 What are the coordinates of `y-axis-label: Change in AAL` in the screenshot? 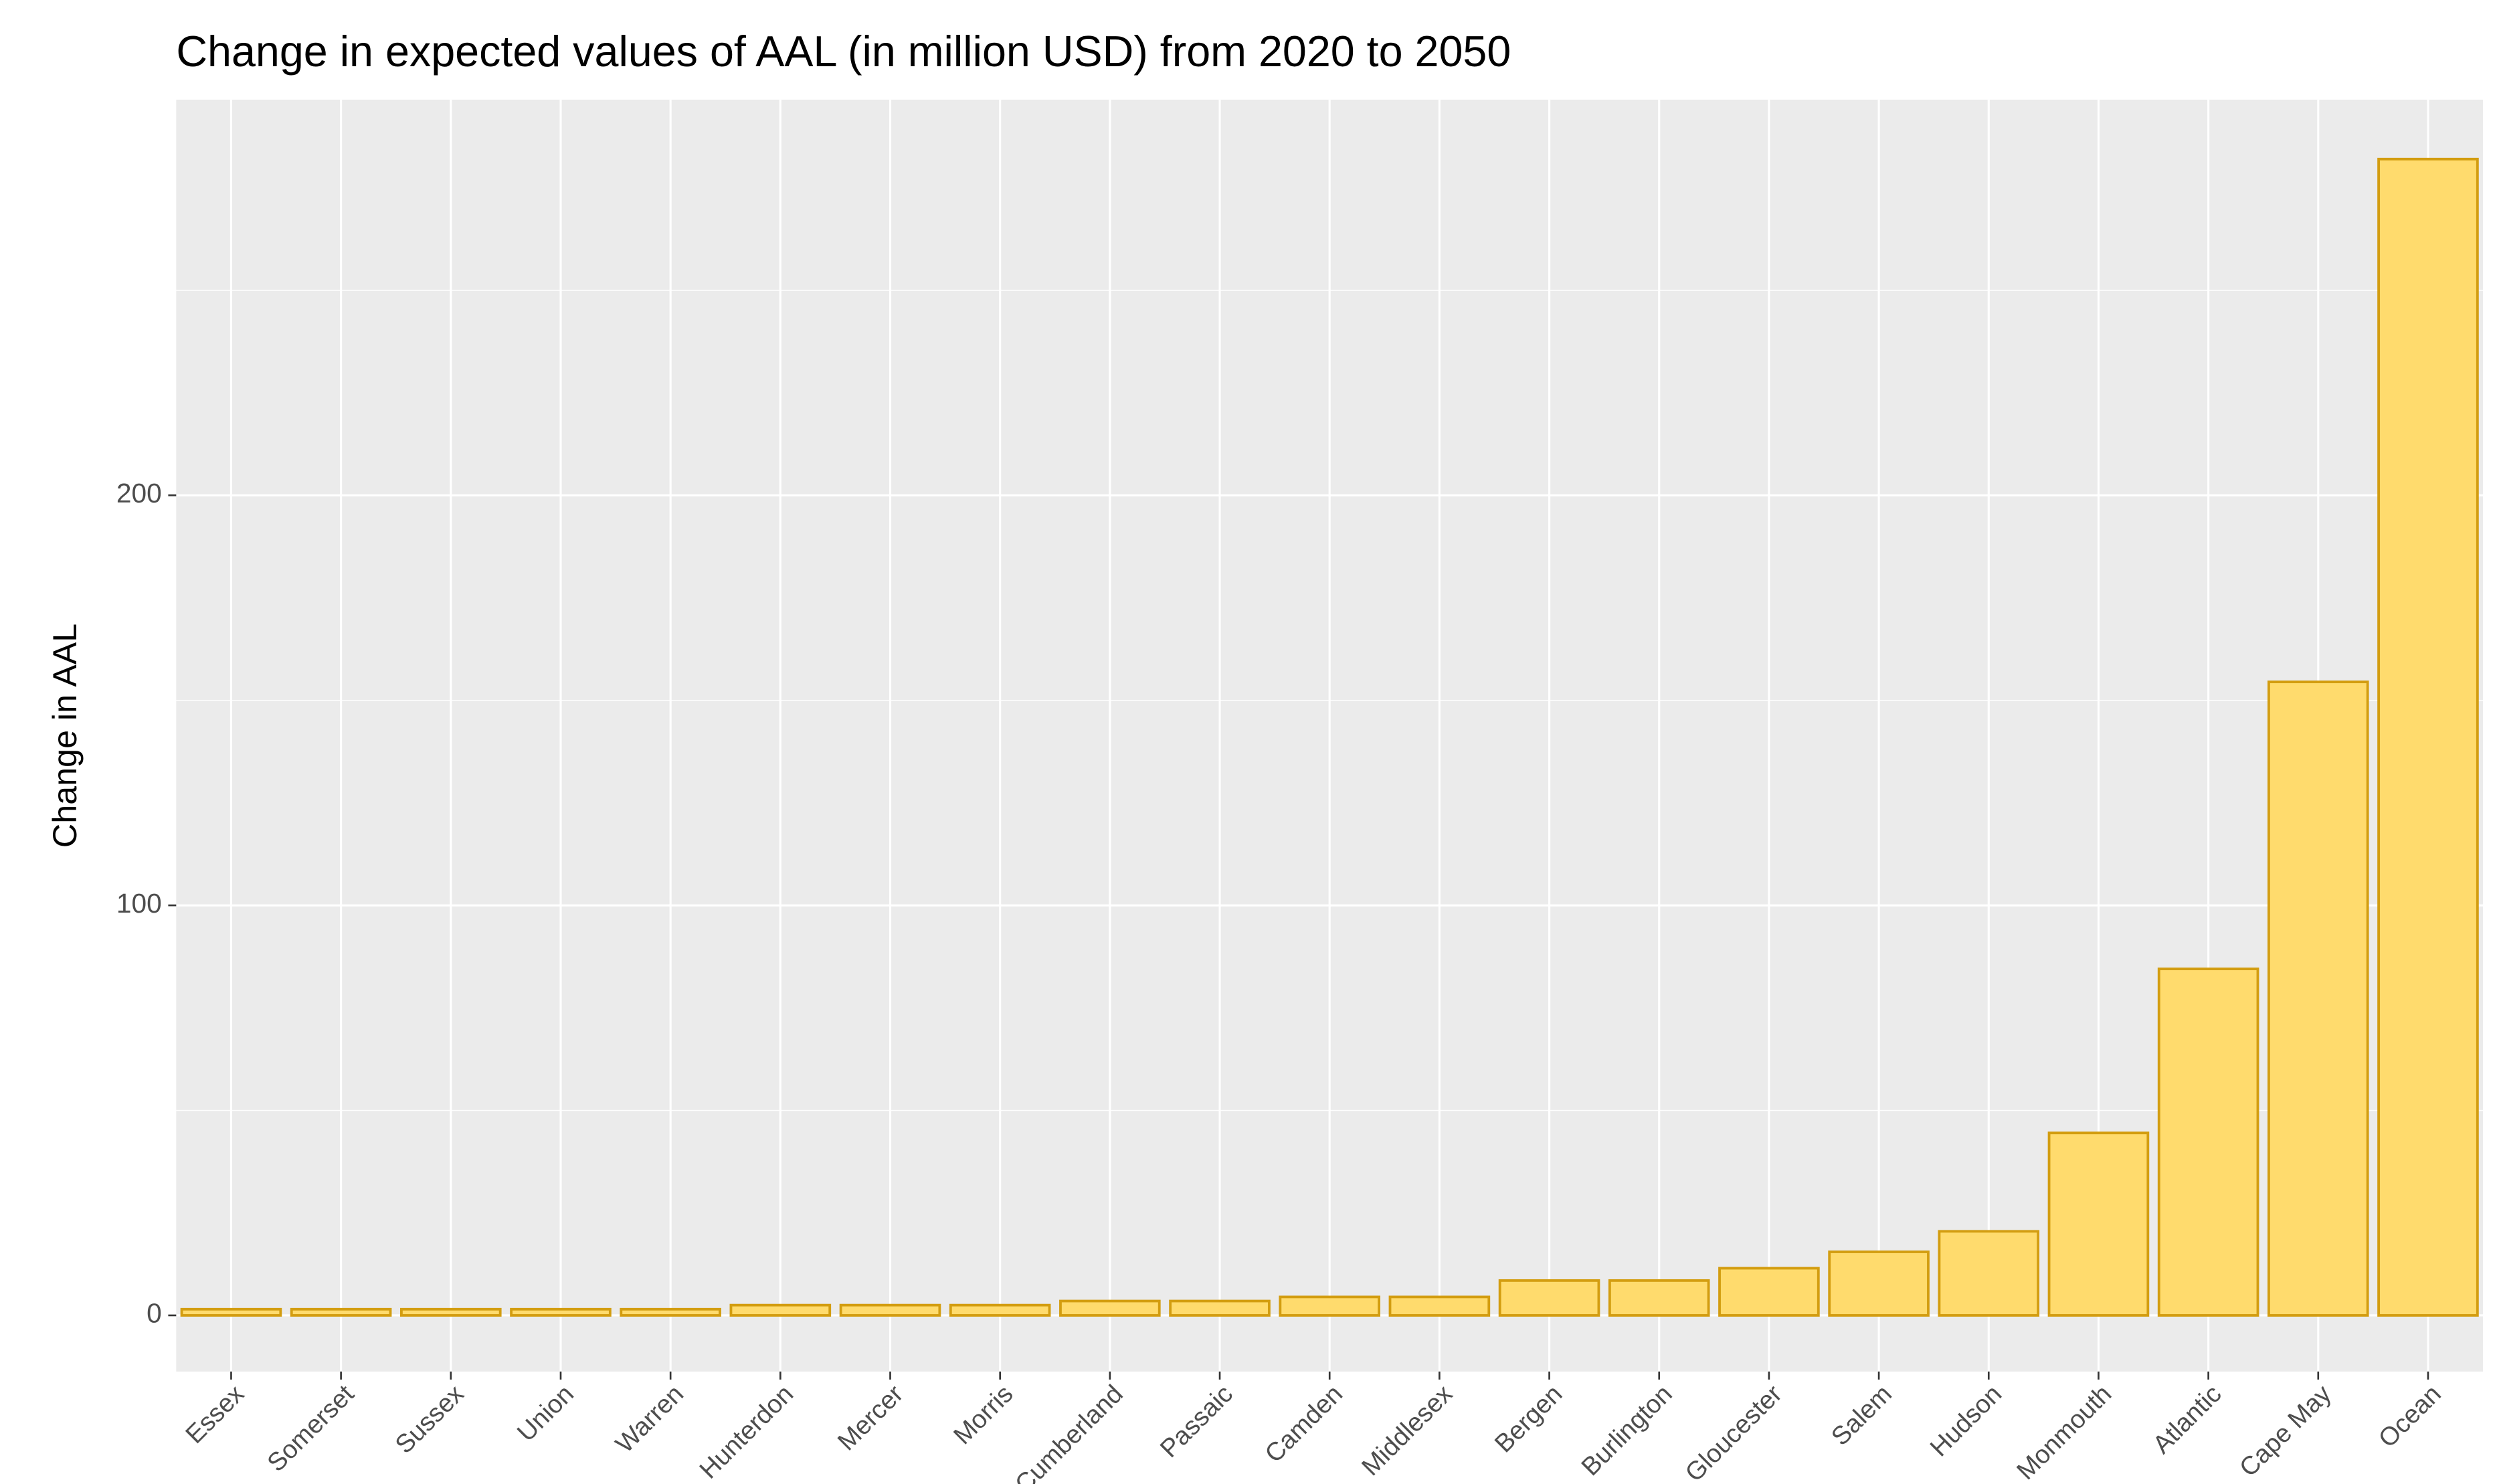 It's located at (64, 736).